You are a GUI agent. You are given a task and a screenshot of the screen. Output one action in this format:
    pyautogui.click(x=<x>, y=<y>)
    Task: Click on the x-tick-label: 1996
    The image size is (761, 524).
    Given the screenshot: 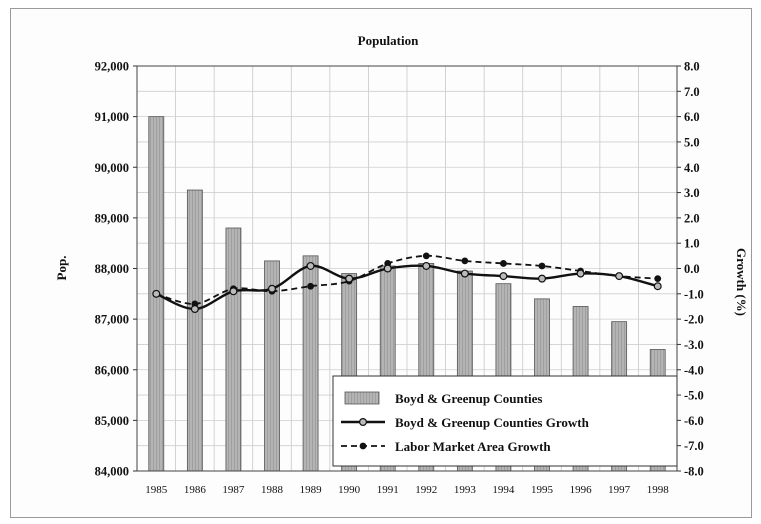 What is the action you would take?
    pyautogui.click(x=581, y=490)
    